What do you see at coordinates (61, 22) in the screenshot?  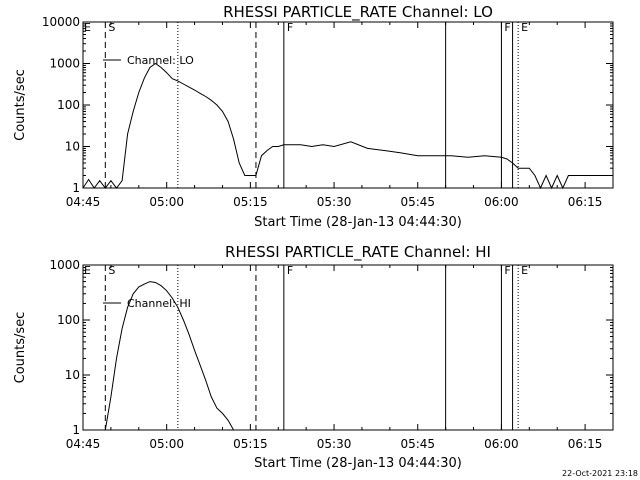 I see `y-tick-label: 10000` at bounding box center [61, 22].